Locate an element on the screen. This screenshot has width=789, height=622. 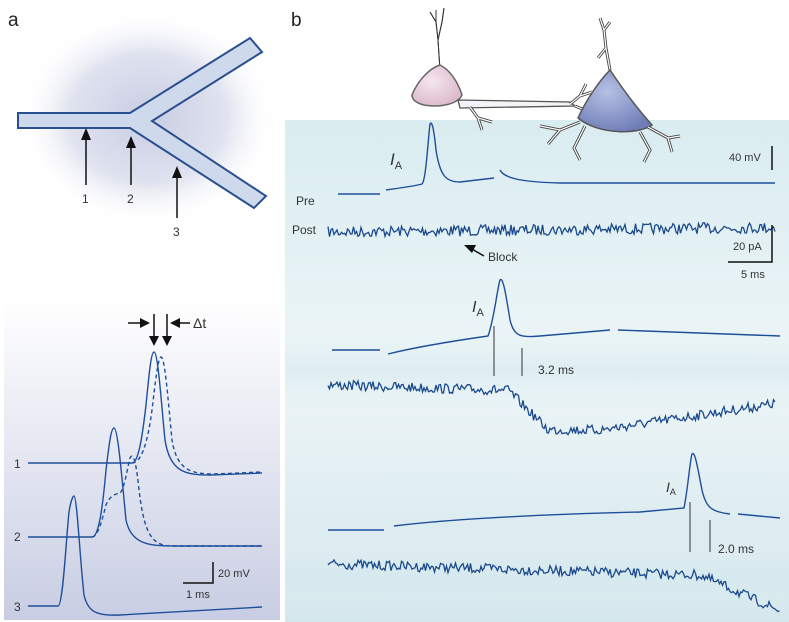
presynaptic-neuron is located at coordinates (506, 69).